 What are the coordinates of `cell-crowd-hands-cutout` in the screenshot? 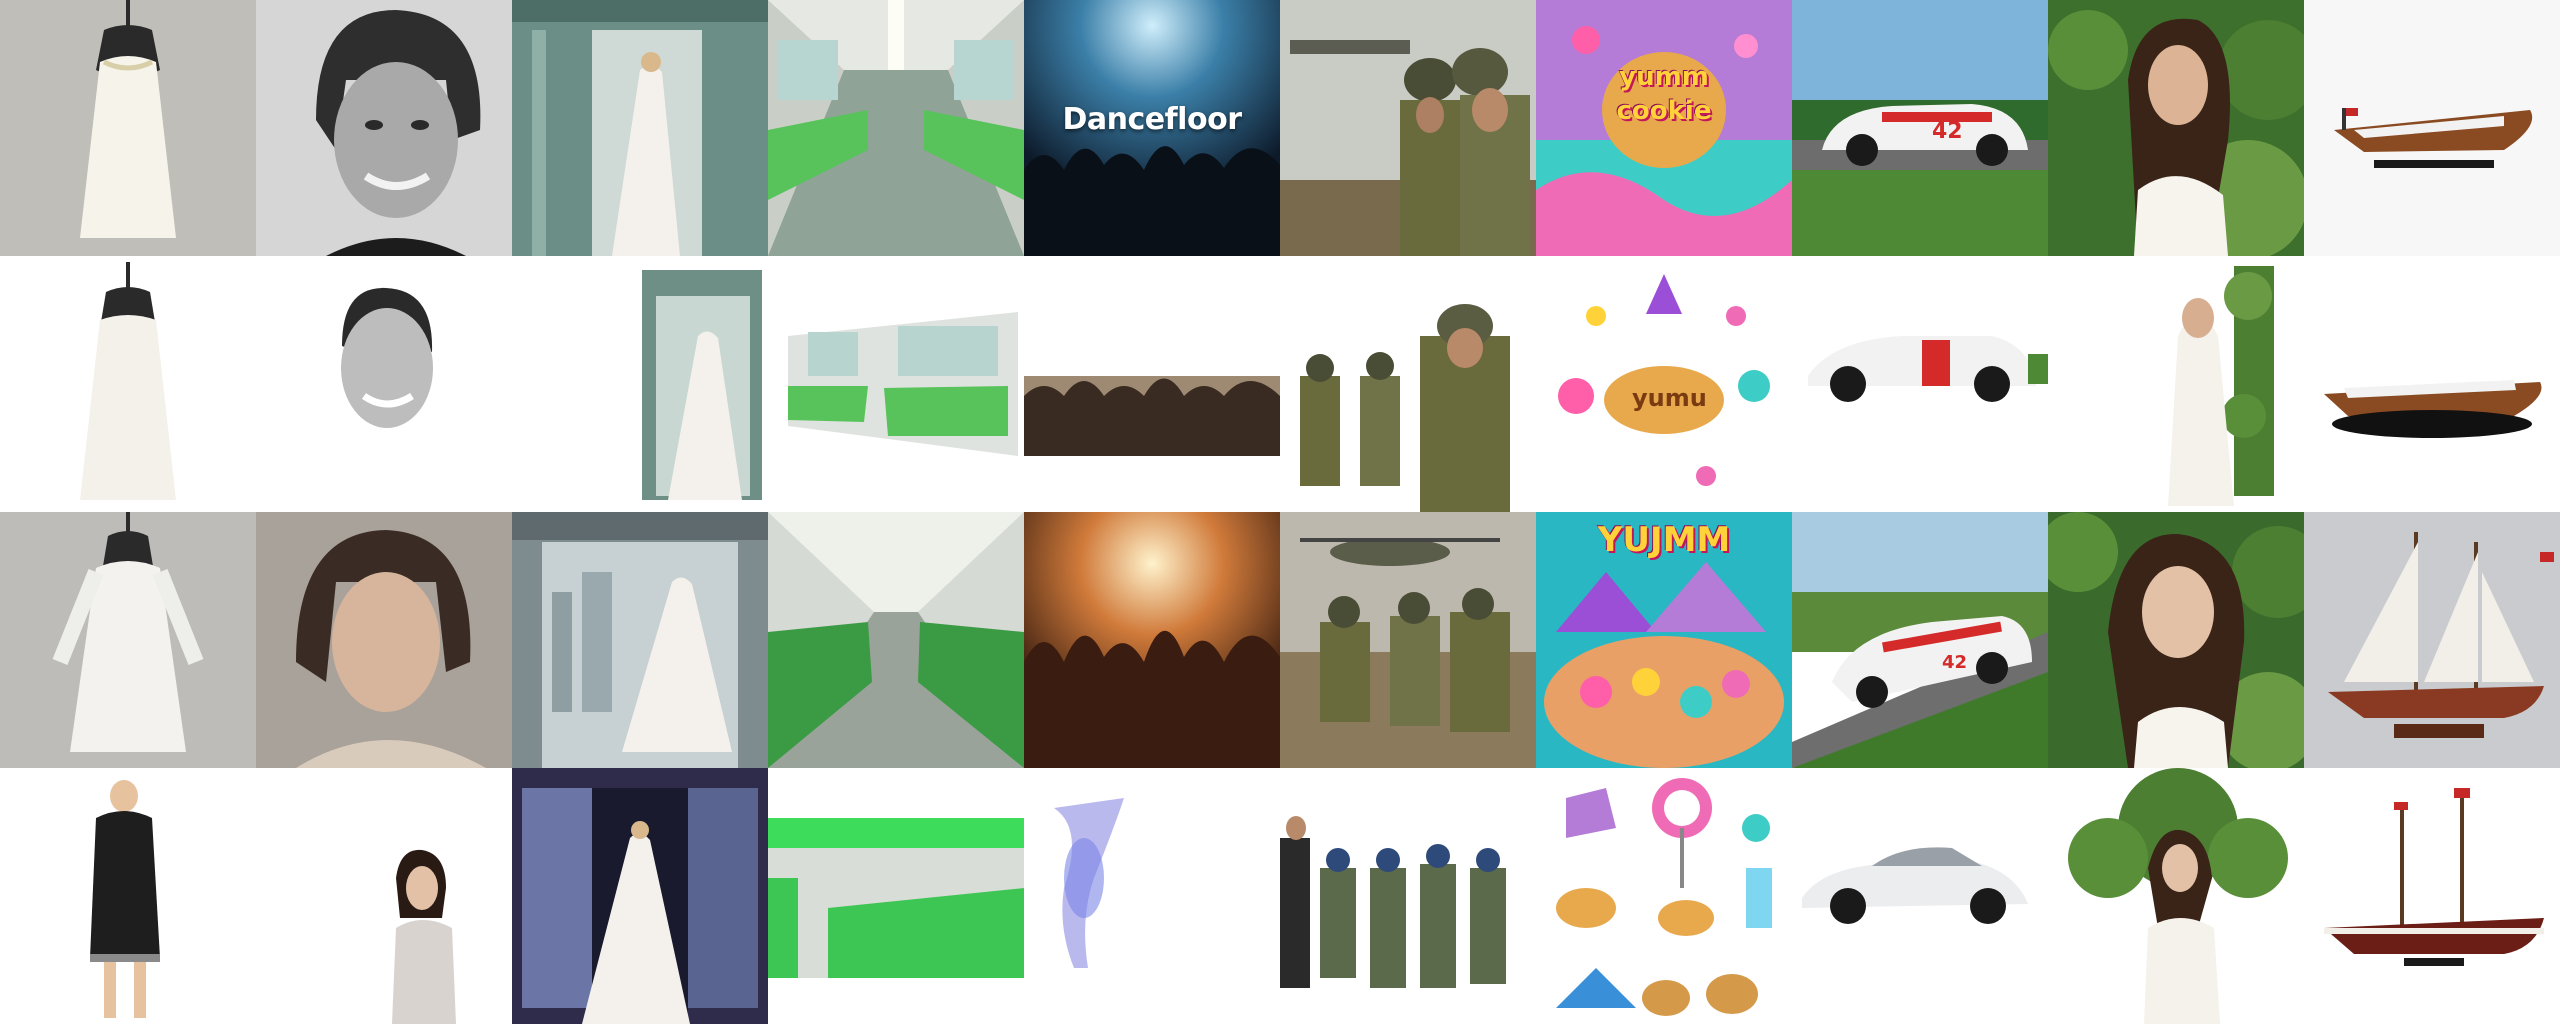 It's located at (1152, 384).